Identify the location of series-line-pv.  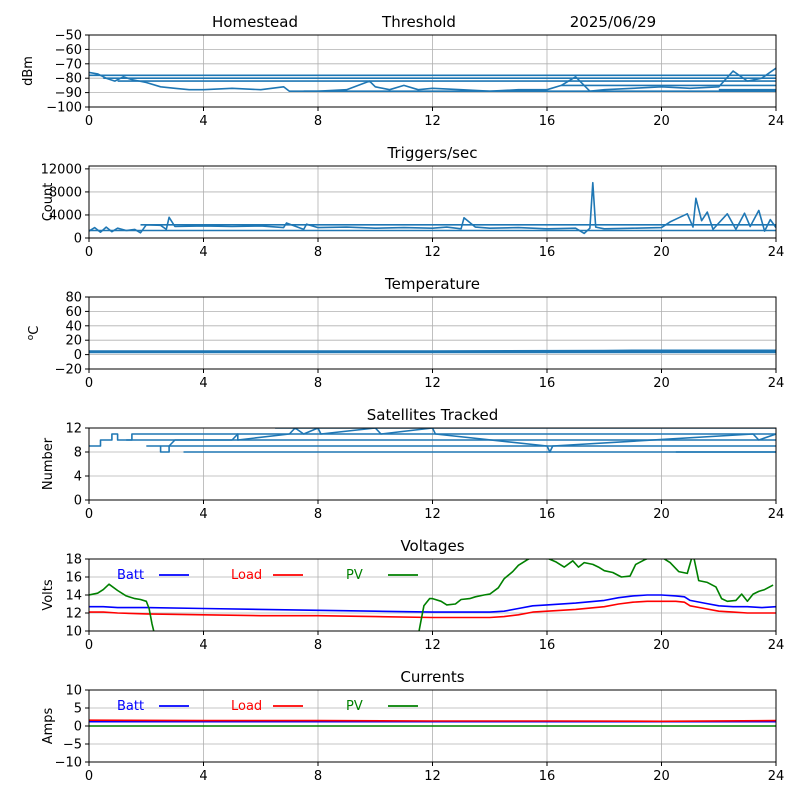
(431, 595).